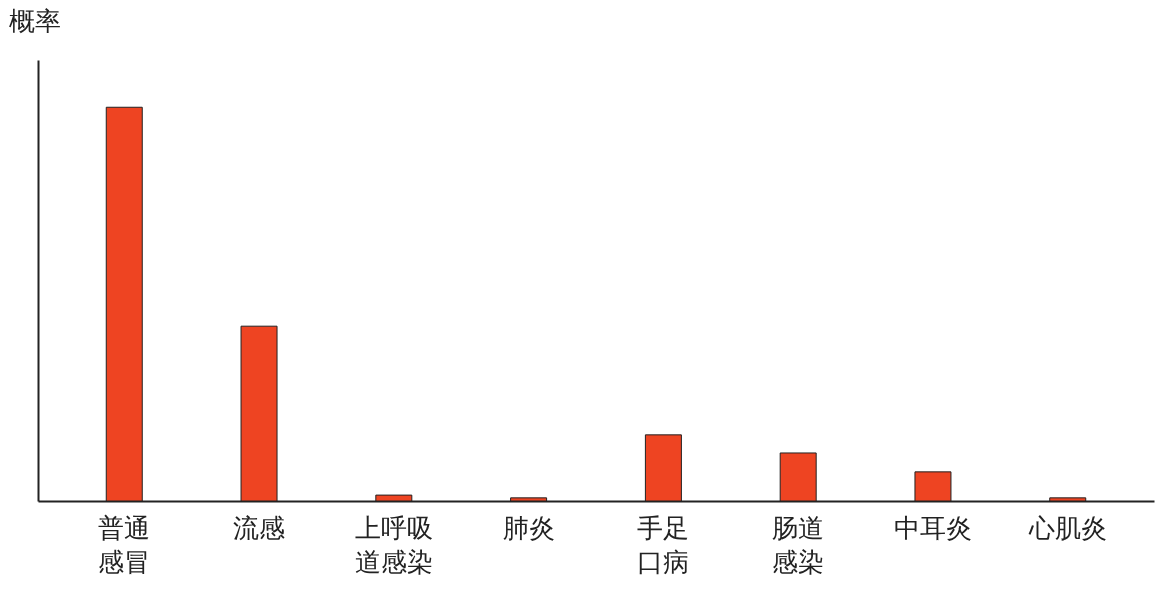 The height and width of the screenshot is (600, 1174). I want to click on x-tick-label: 中耳炎, so click(932, 527).